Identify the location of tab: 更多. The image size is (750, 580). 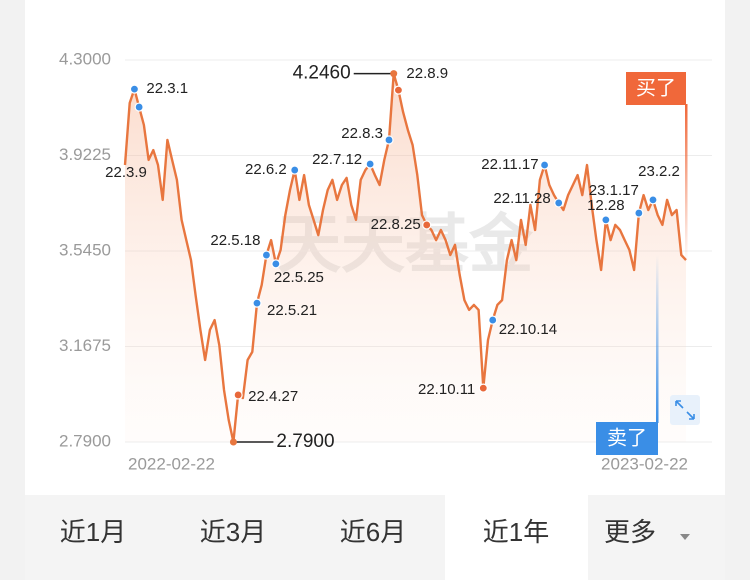
(630, 532).